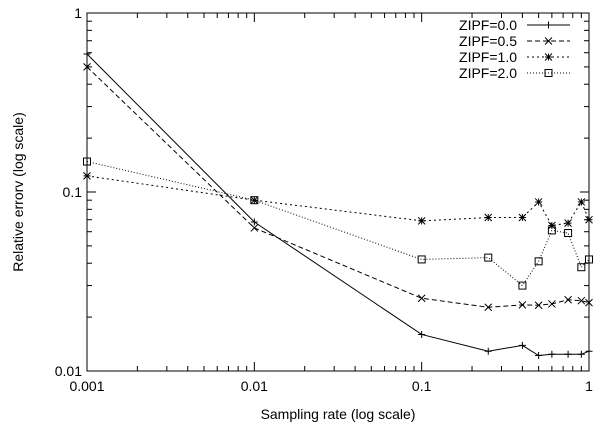 This screenshot has width=596, height=435. I want to click on series-line, so click(338, 201).